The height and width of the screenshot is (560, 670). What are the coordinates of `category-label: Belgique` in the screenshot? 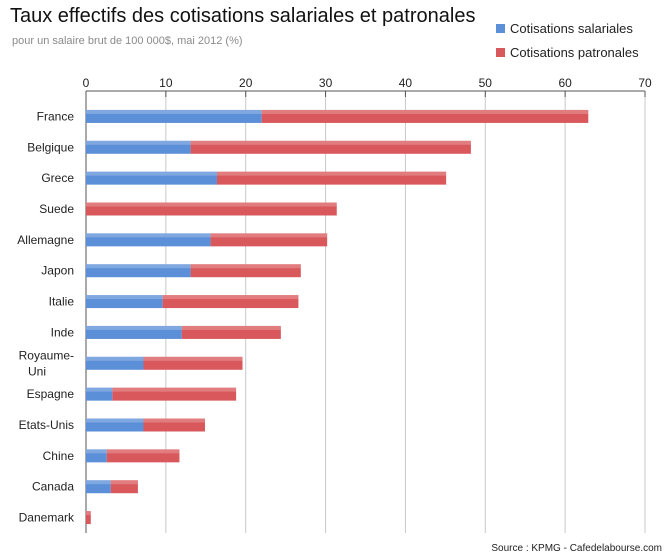 It's located at (50, 147).